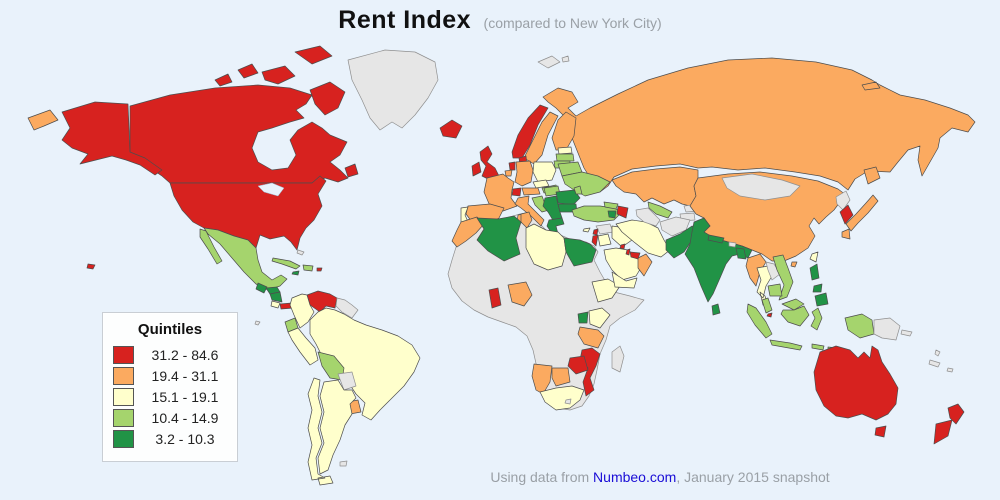 The height and width of the screenshot is (500, 1000). I want to click on country-cyprus, so click(586, 230).